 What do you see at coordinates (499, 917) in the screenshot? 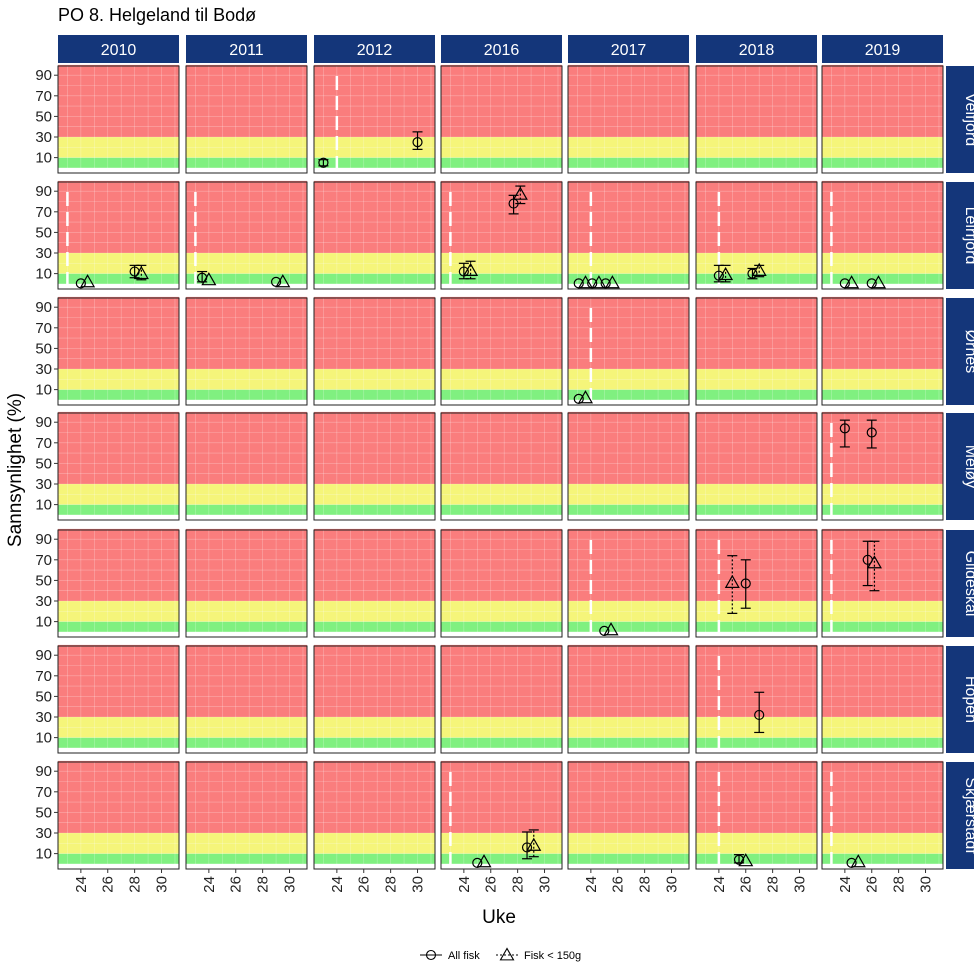
I see `x-axis-label: Uke` at bounding box center [499, 917].